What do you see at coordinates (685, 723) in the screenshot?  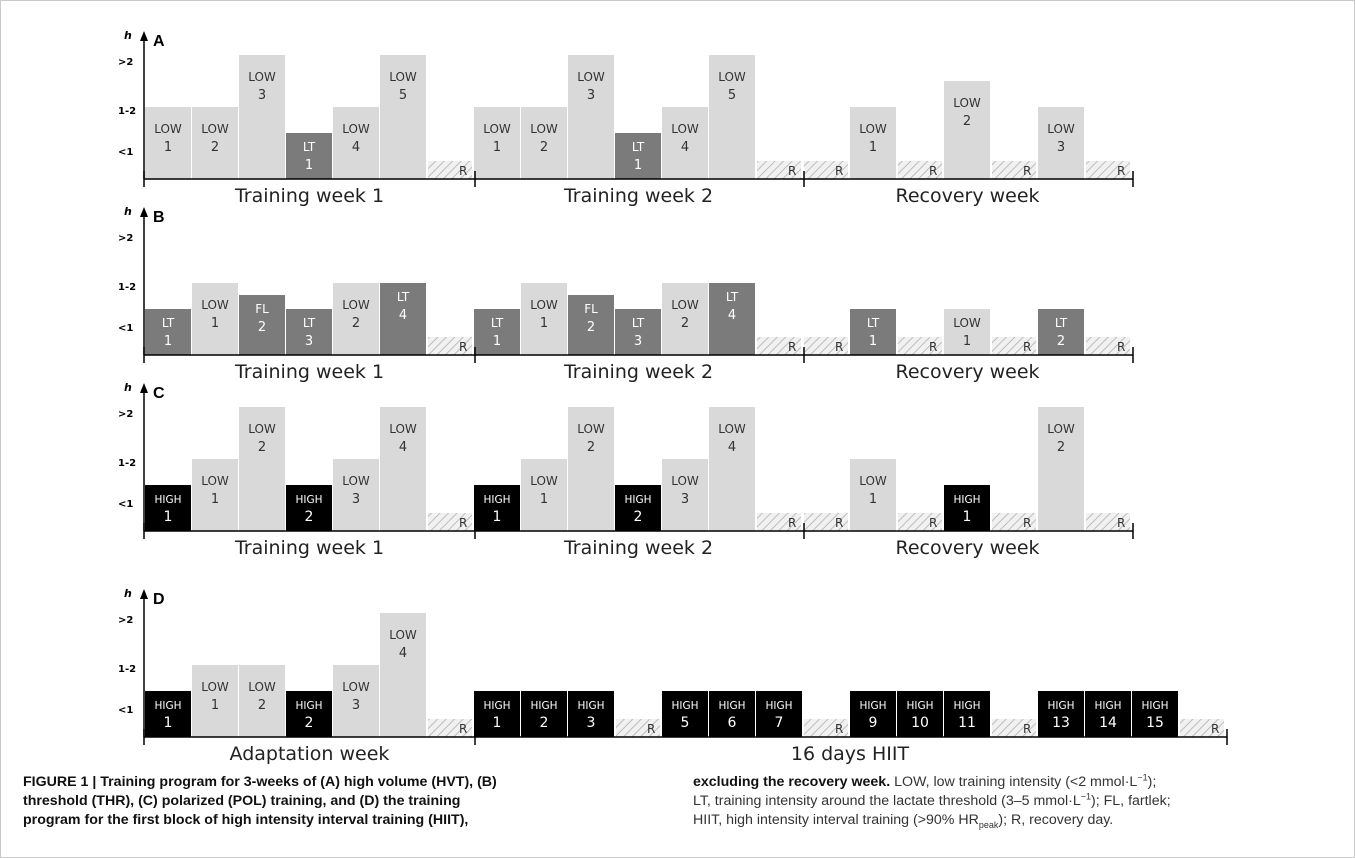 I see `session-number-label: 5` at bounding box center [685, 723].